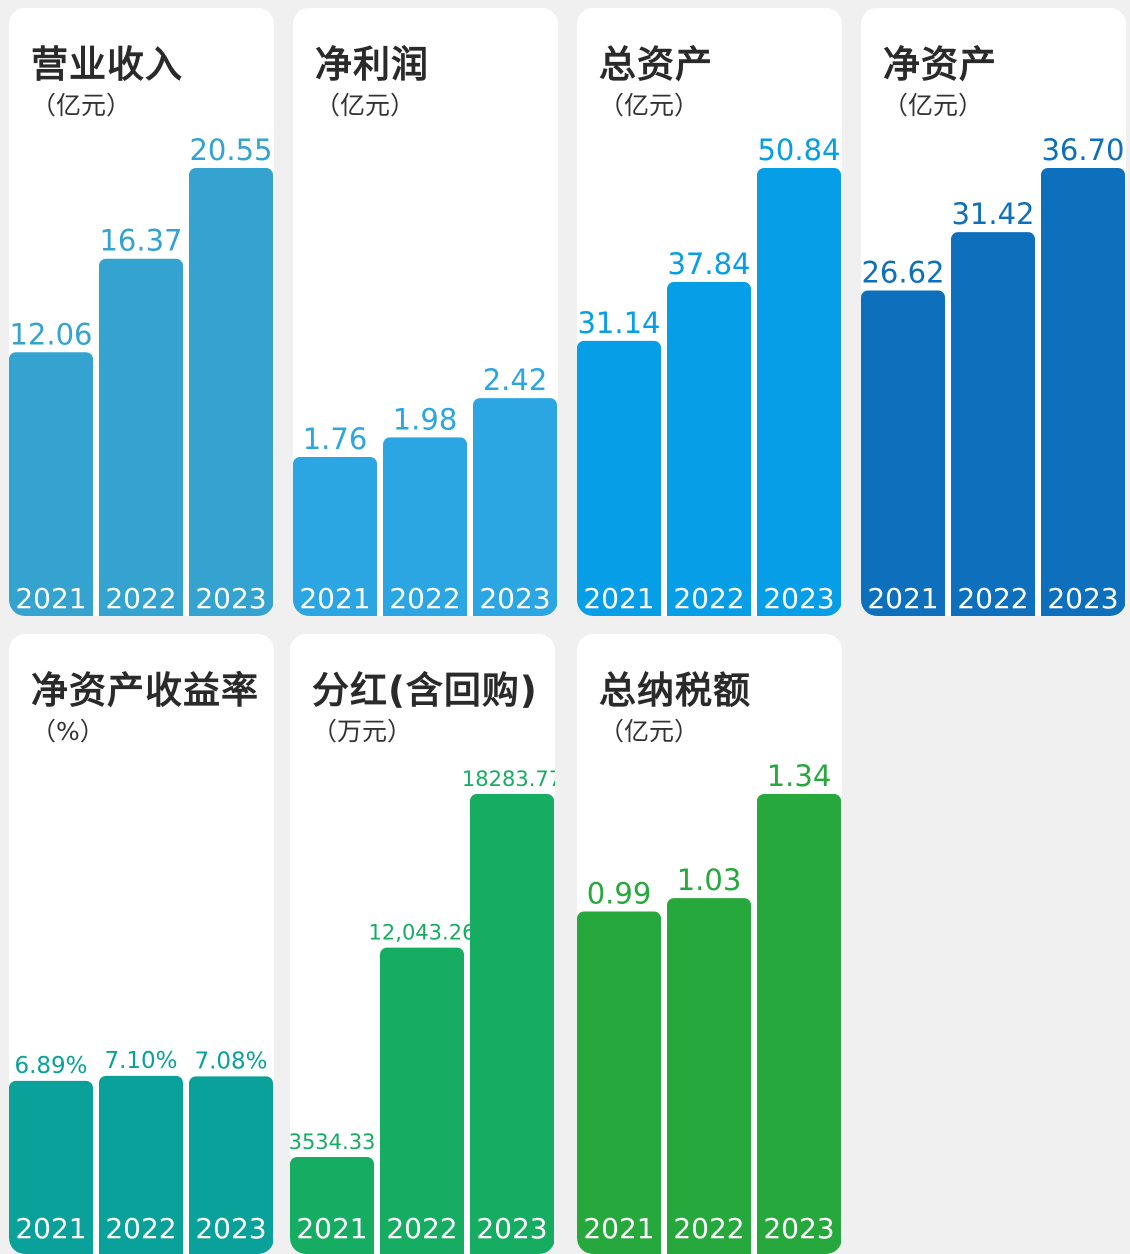  I want to click on bar-chart: 1.76 2021 1.98 2022 2.42 2023, so click(425, 489).